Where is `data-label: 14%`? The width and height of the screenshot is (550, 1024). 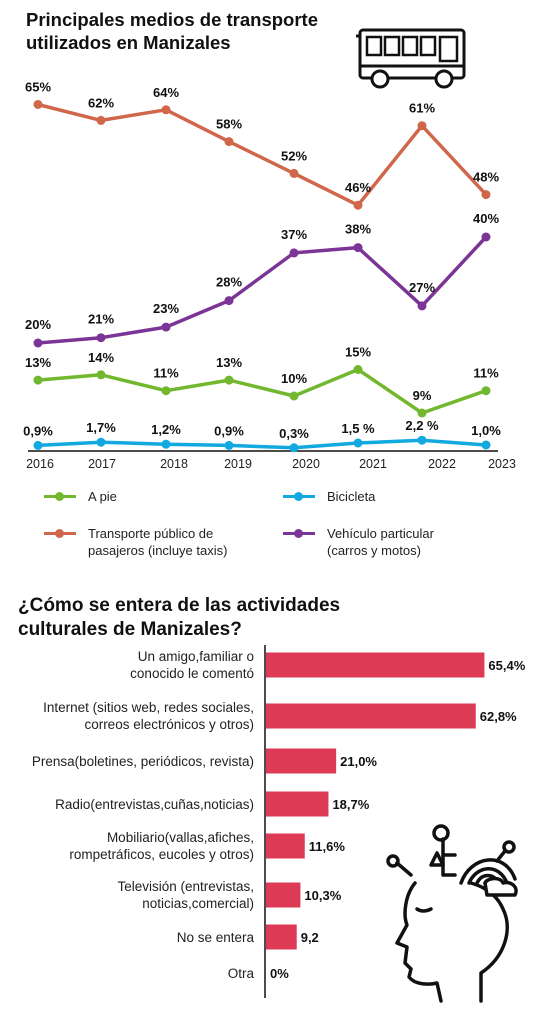
data-label: 14% is located at coordinates (101, 357).